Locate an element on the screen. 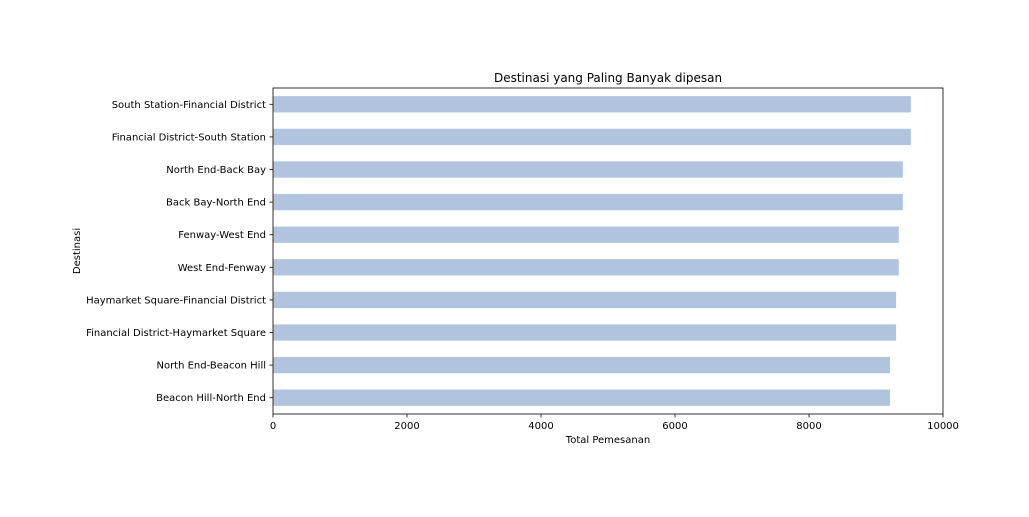  y-tick-label: Financial District-Haymarket Square is located at coordinates (176, 333).